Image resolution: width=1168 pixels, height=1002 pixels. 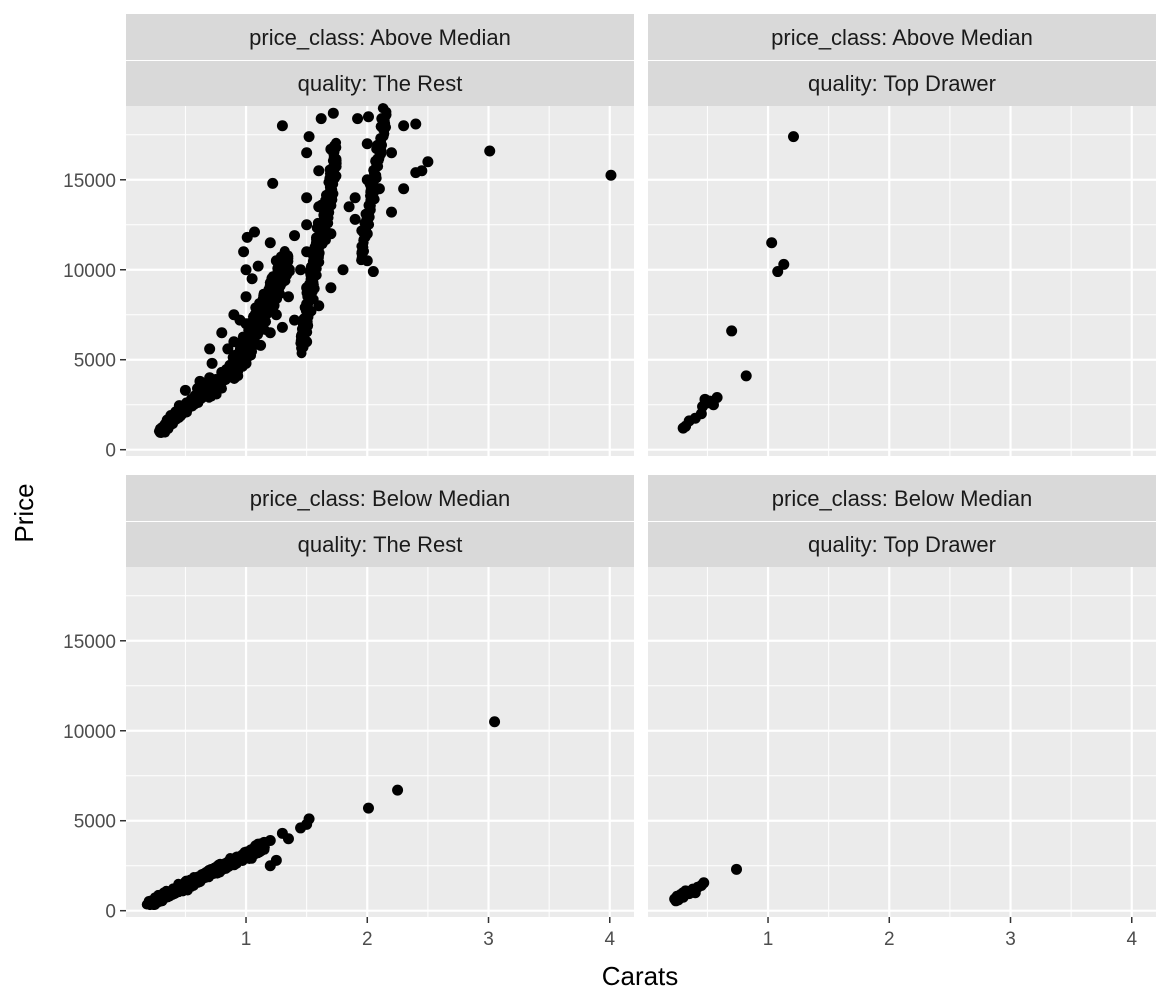 What do you see at coordinates (768, 939) in the screenshot?
I see `x-tick-label: 1` at bounding box center [768, 939].